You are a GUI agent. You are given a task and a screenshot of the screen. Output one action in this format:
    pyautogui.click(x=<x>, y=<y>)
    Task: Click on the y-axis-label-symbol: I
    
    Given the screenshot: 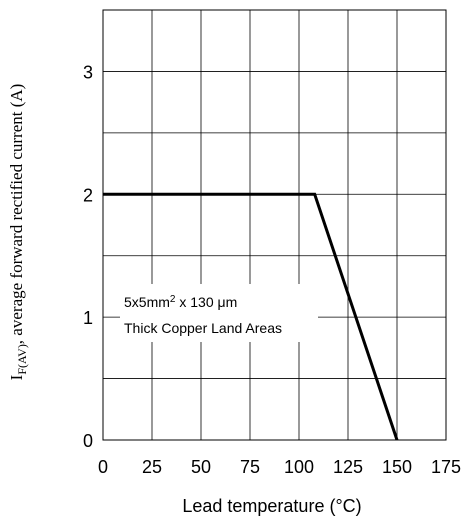 What is the action you would take?
    pyautogui.click(x=16, y=377)
    